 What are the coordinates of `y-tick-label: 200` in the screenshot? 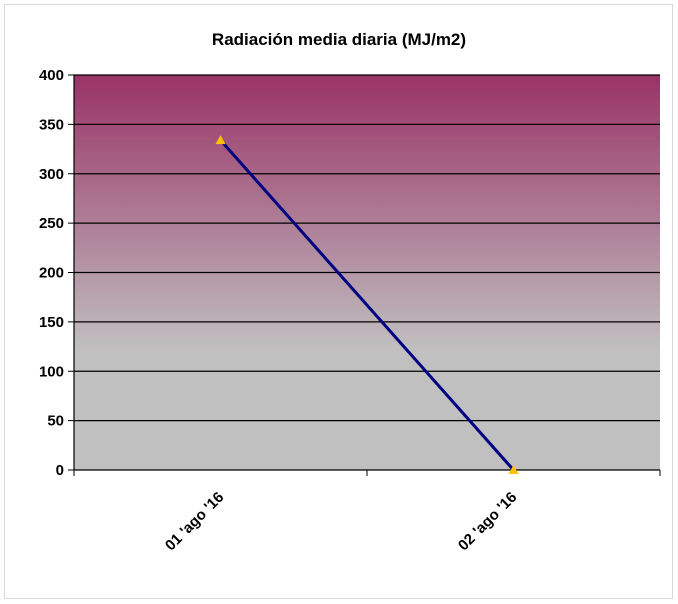 It's located at (51, 273).